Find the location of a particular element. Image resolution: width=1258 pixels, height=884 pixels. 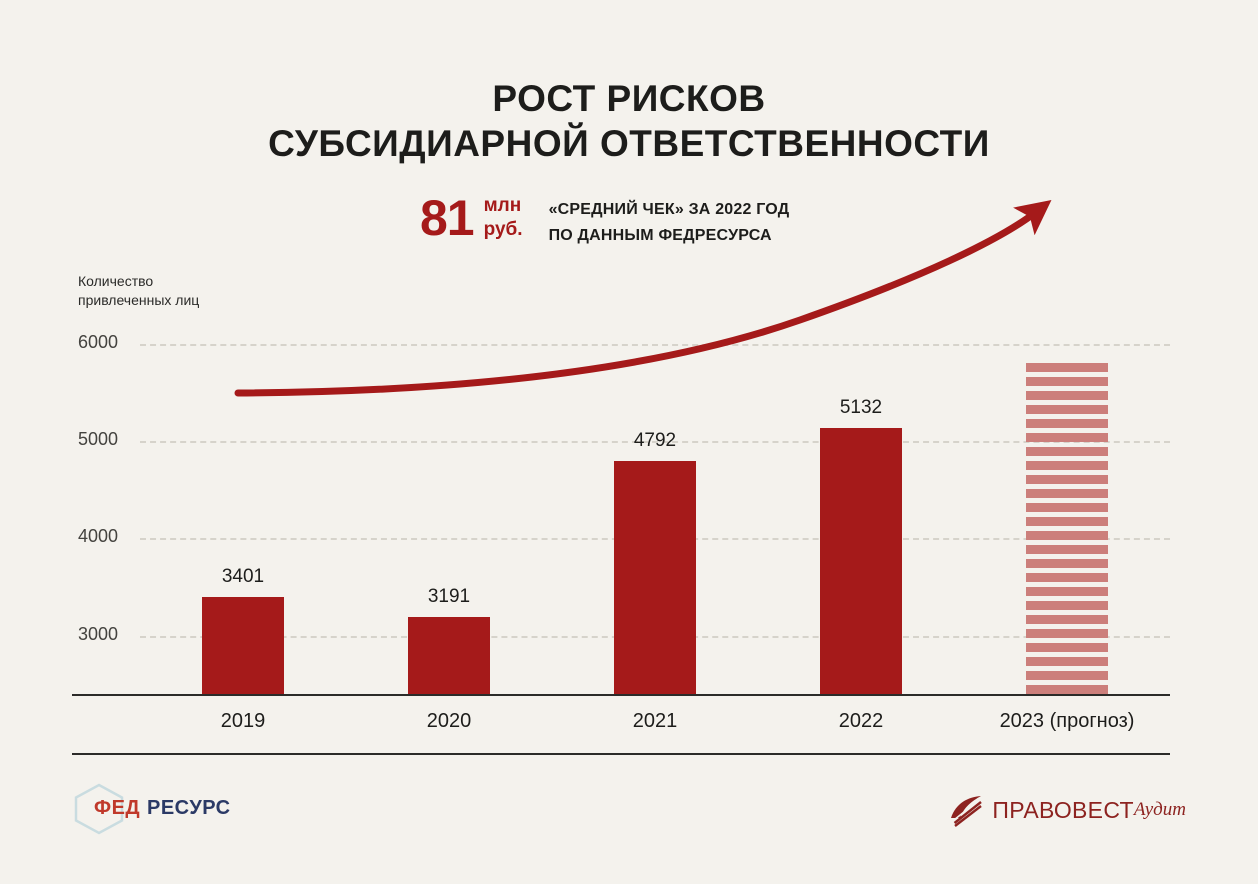

bar-2019 is located at coordinates (243, 645).